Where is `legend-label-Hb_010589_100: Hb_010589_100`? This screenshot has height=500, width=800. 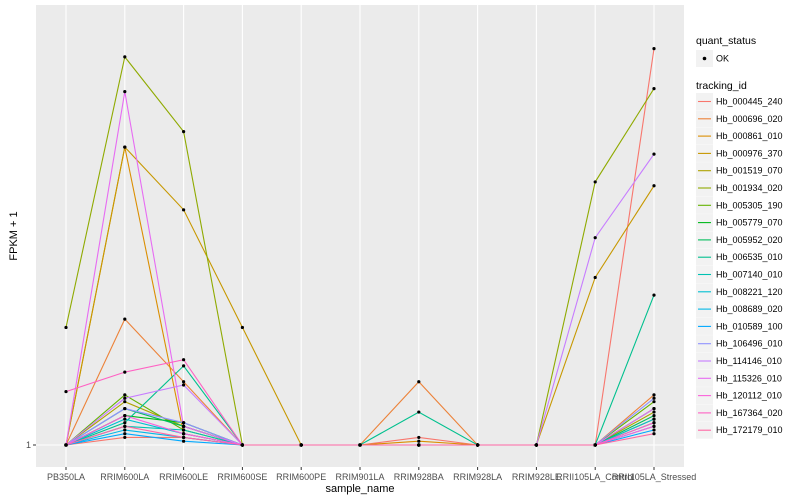 legend-label-Hb_010589_100: Hb_010589_100 is located at coordinates (749, 326).